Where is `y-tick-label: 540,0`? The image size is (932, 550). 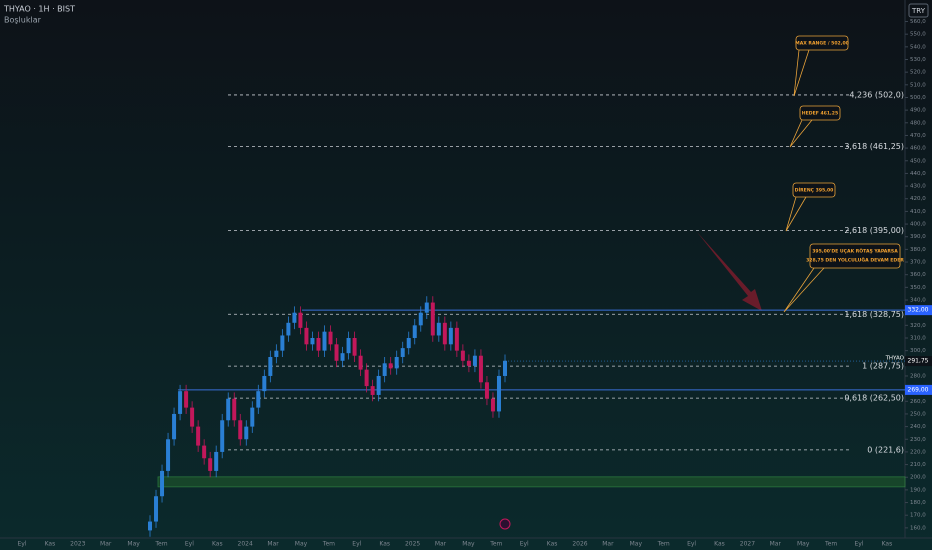 y-tick-label: 540,0 is located at coordinates (918, 47).